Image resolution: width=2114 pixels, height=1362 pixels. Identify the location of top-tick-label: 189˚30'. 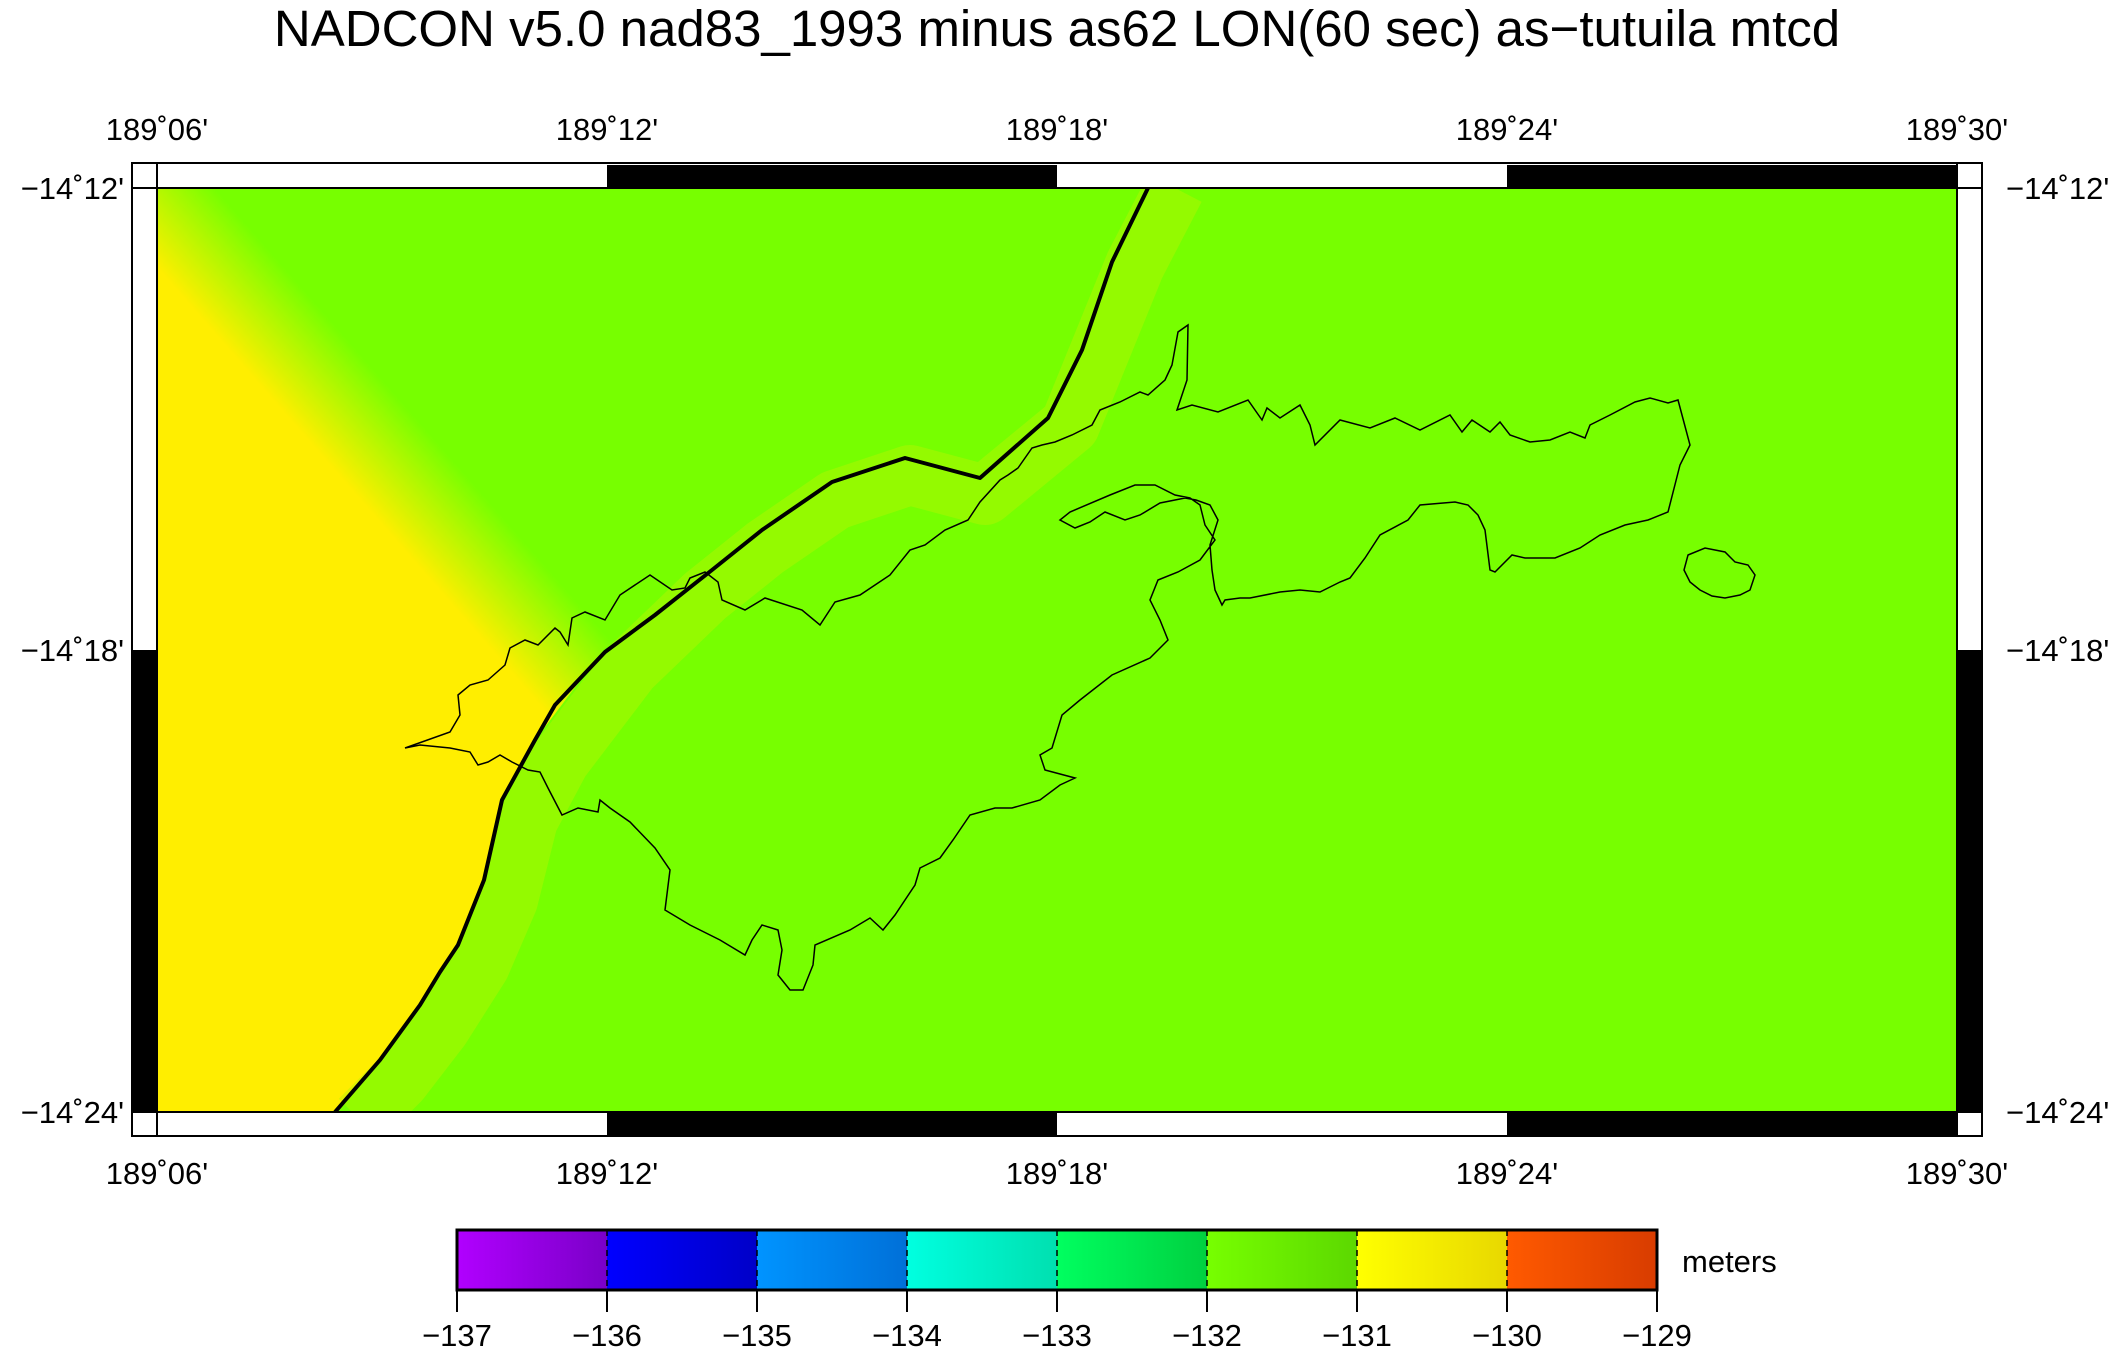
(1957, 129).